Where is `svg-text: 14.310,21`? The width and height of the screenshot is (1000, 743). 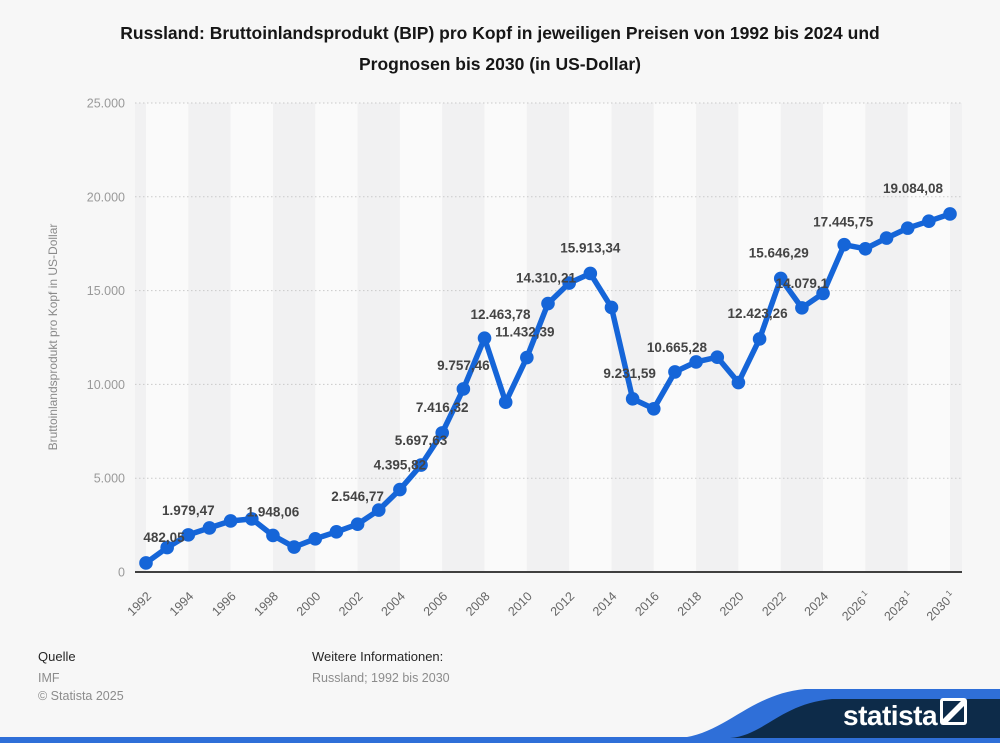 svg-text: 14.310,21 is located at coordinates (546, 278).